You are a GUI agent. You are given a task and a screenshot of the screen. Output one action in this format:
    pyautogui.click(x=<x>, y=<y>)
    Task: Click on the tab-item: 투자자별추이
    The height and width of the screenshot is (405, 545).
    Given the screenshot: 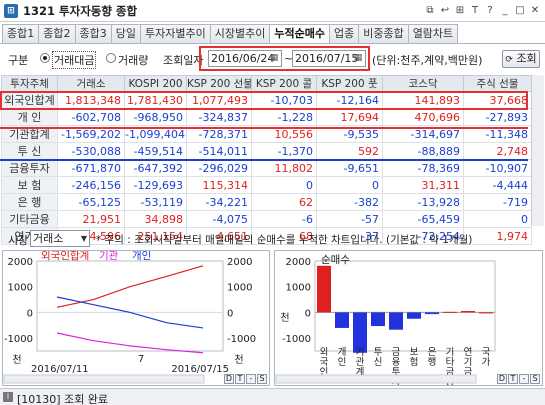 What is the action you would take?
    pyautogui.click(x=175, y=33)
    